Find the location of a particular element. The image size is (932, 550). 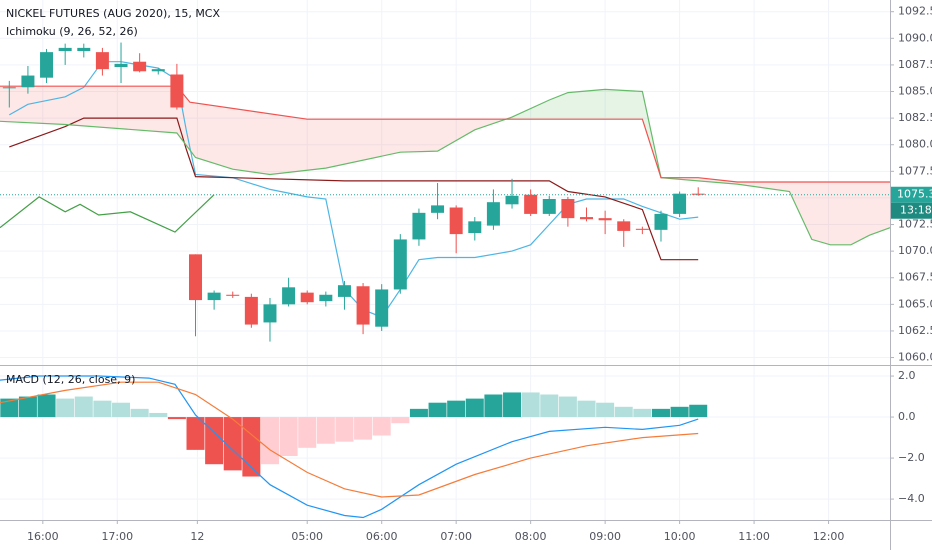

y-tick-label: 1062.5 is located at coordinates (915, 330).